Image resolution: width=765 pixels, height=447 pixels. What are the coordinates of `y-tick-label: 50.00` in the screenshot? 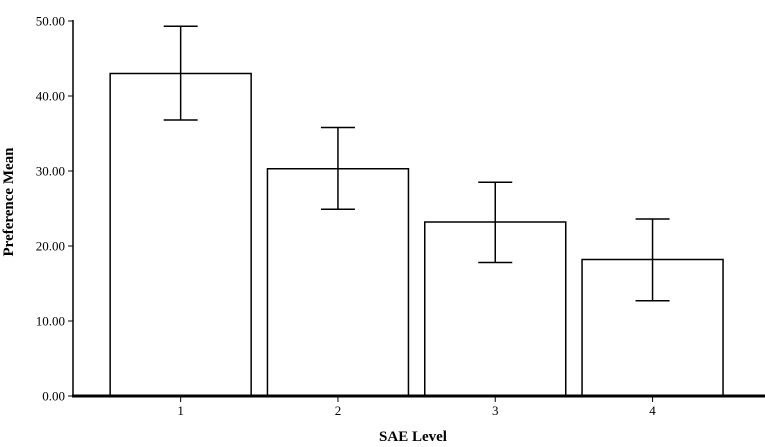 It's located at (50, 21).